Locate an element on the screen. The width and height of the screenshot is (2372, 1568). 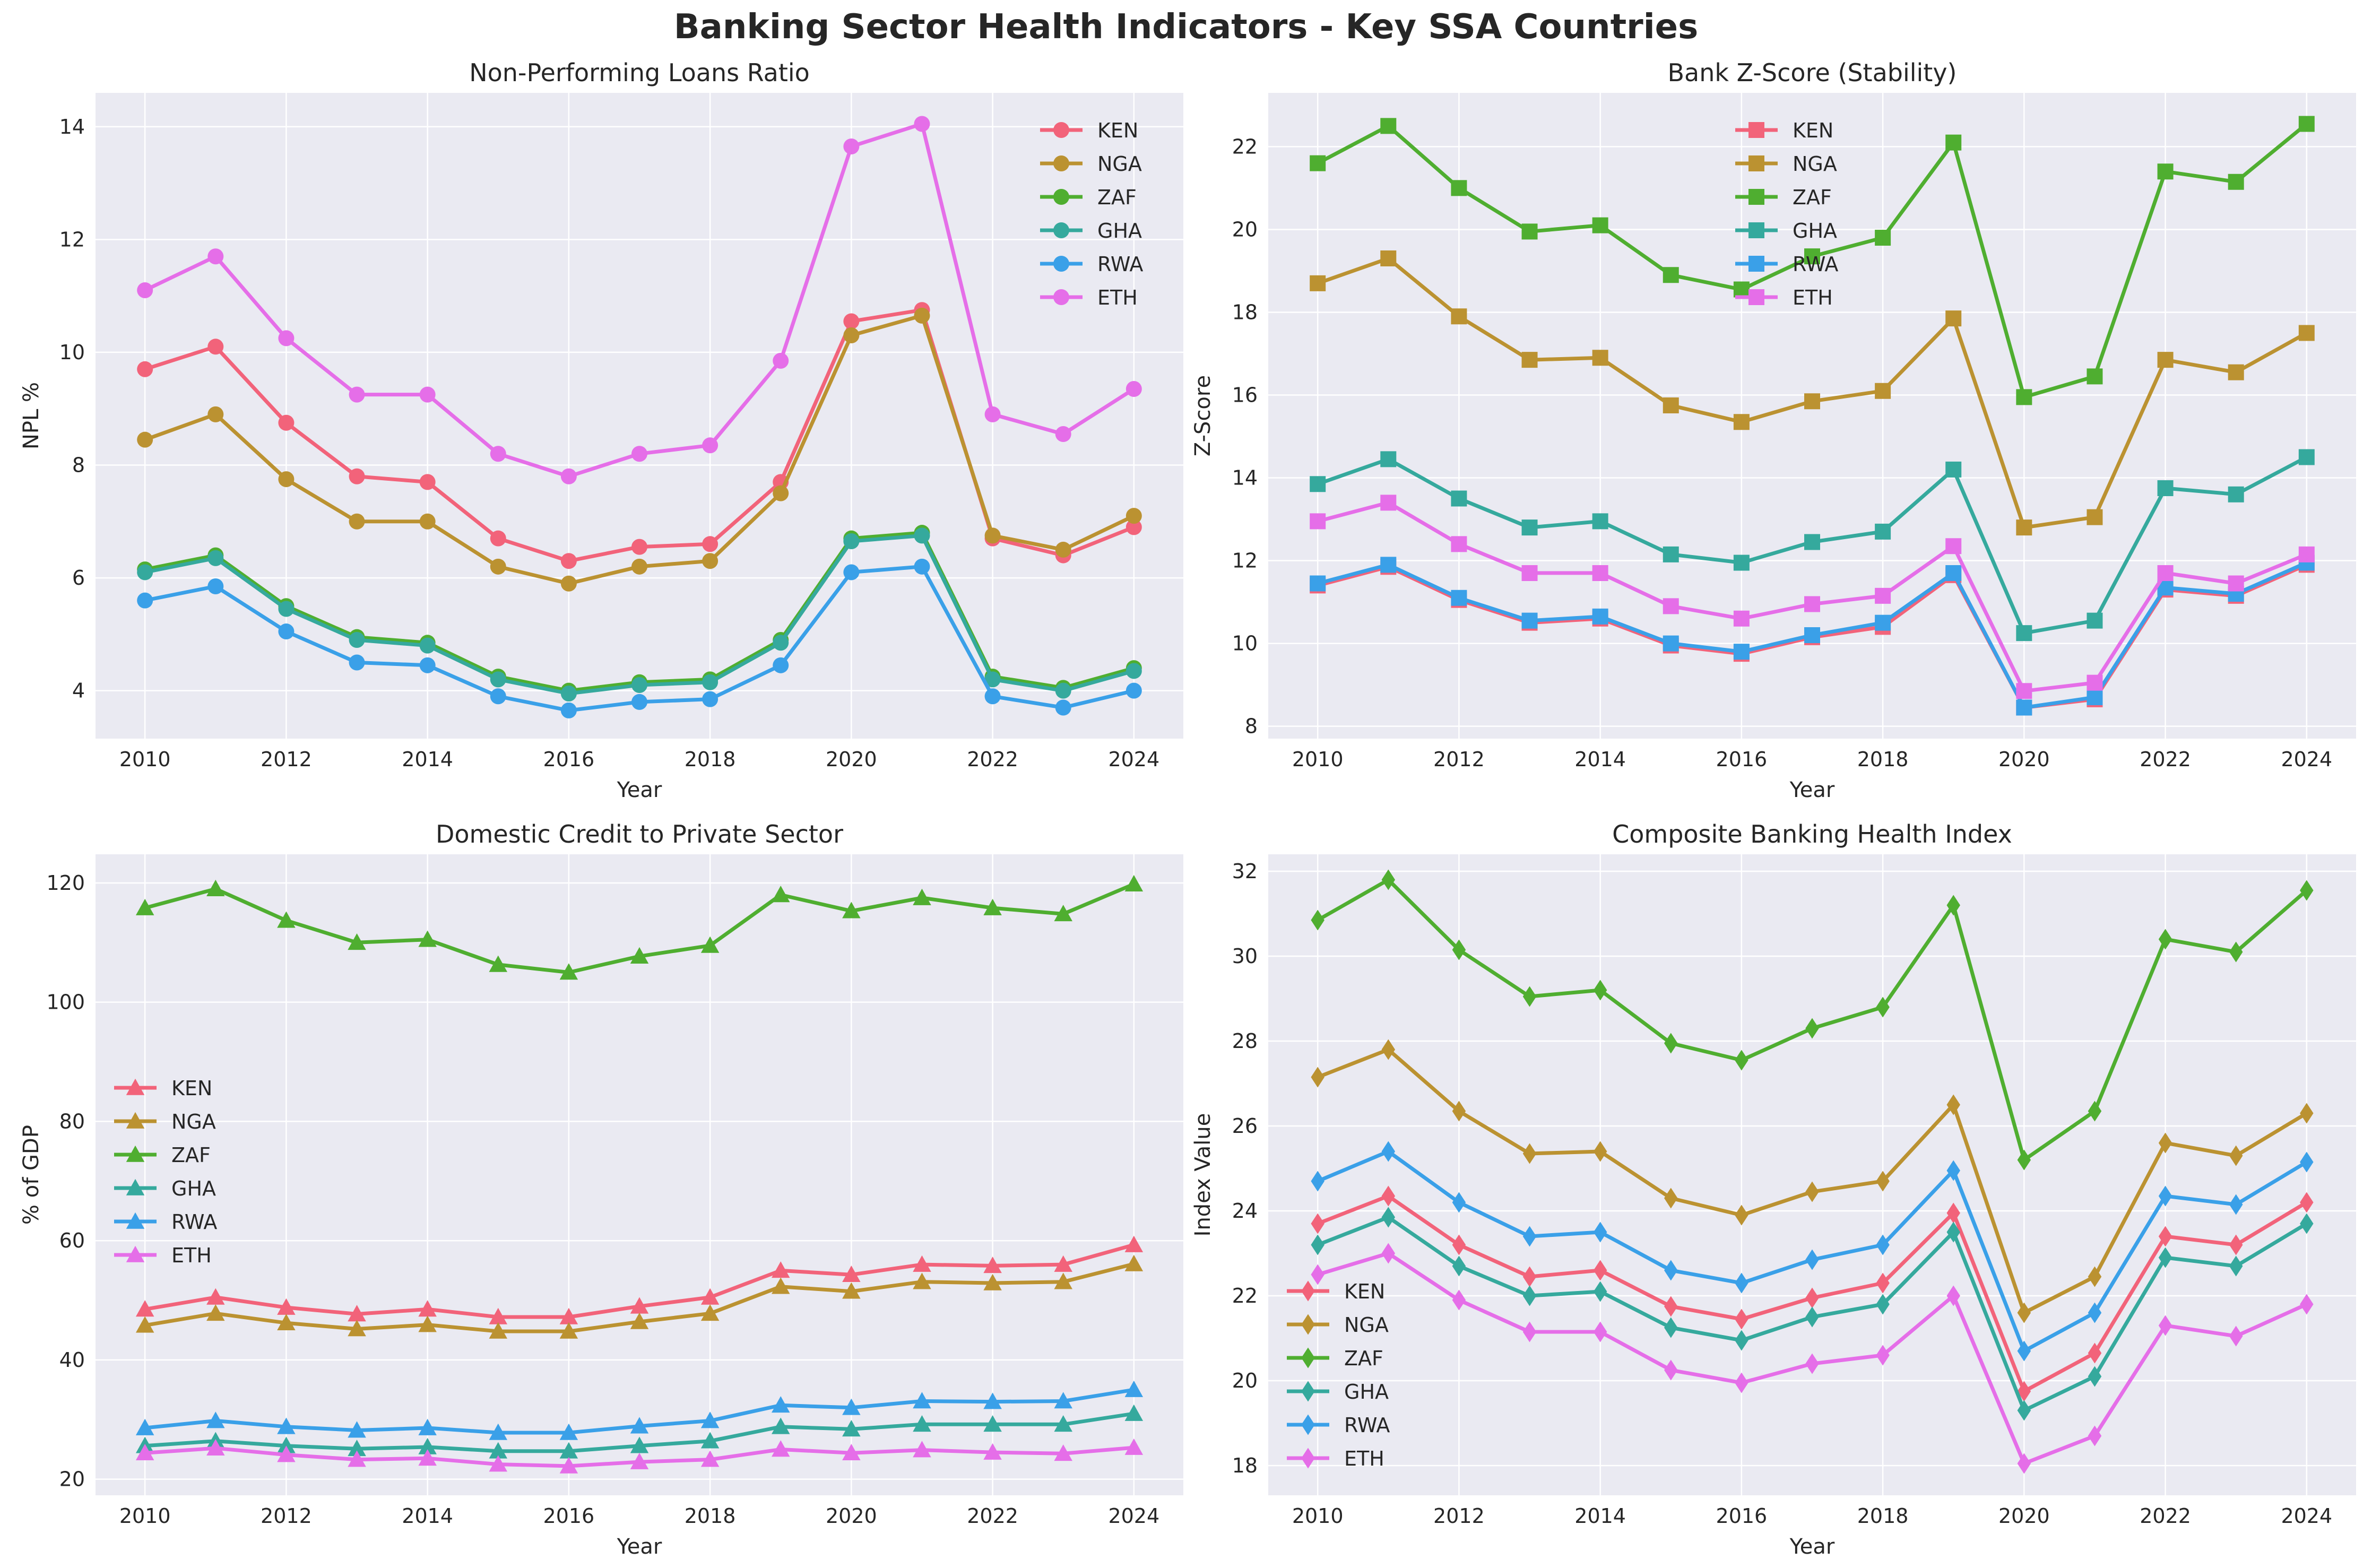
y-tick-label: 24 is located at coordinates (1245, 1211).